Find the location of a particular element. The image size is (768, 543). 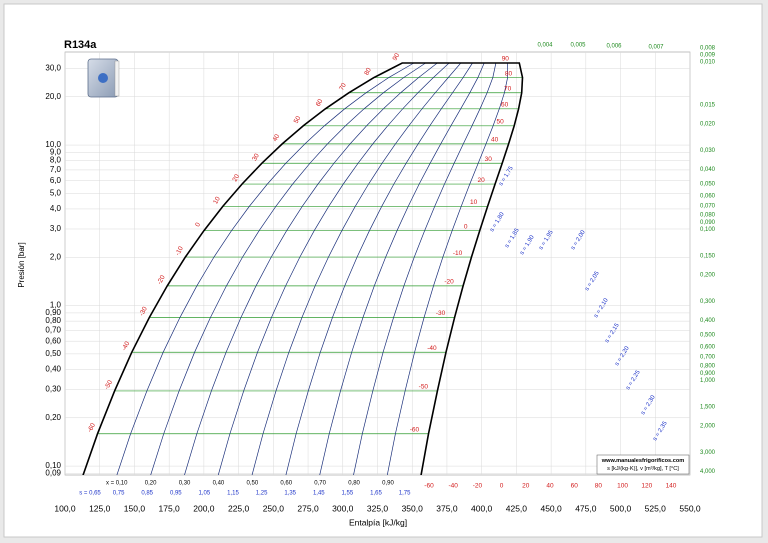

x-tick-label: 250,0 is located at coordinates (274, 508).